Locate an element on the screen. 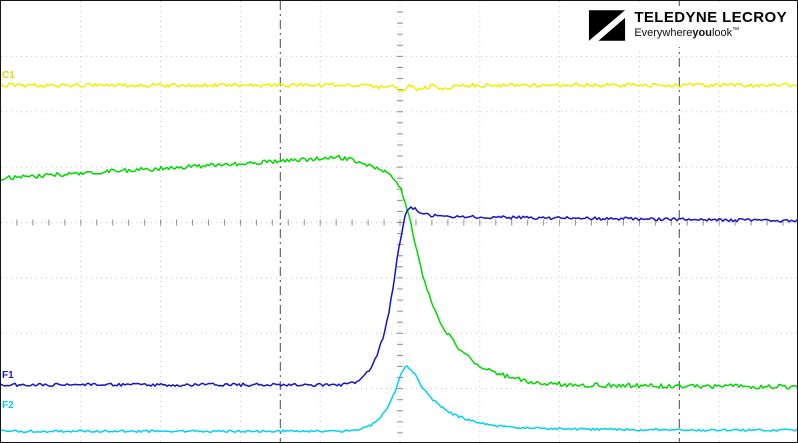  trace-C1 is located at coordinates (399, 87).